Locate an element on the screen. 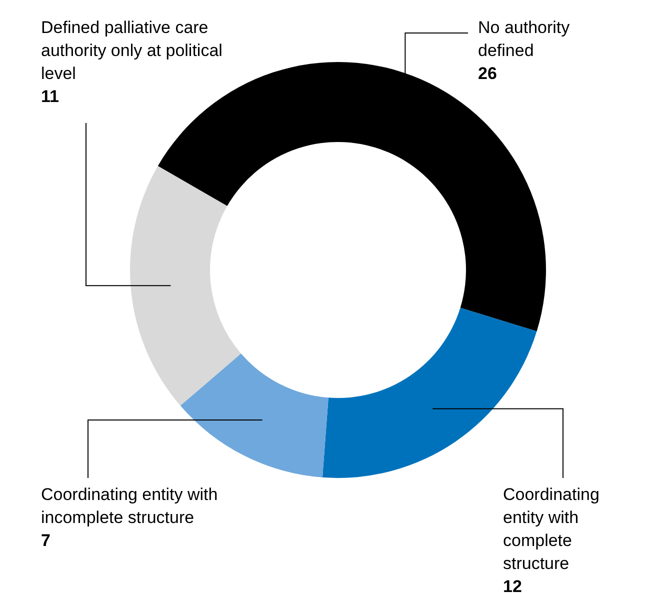 The width and height of the screenshot is (646, 593). data-label: 26 is located at coordinates (487, 73).